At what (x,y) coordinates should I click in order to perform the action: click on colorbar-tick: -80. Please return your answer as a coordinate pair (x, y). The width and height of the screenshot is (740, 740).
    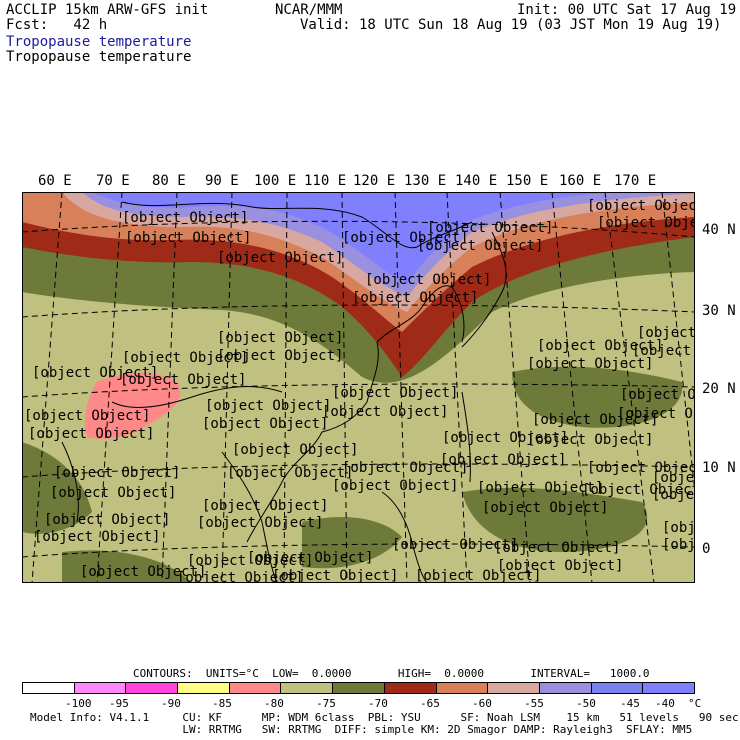
    Looking at the image, I should click on (274, 703).